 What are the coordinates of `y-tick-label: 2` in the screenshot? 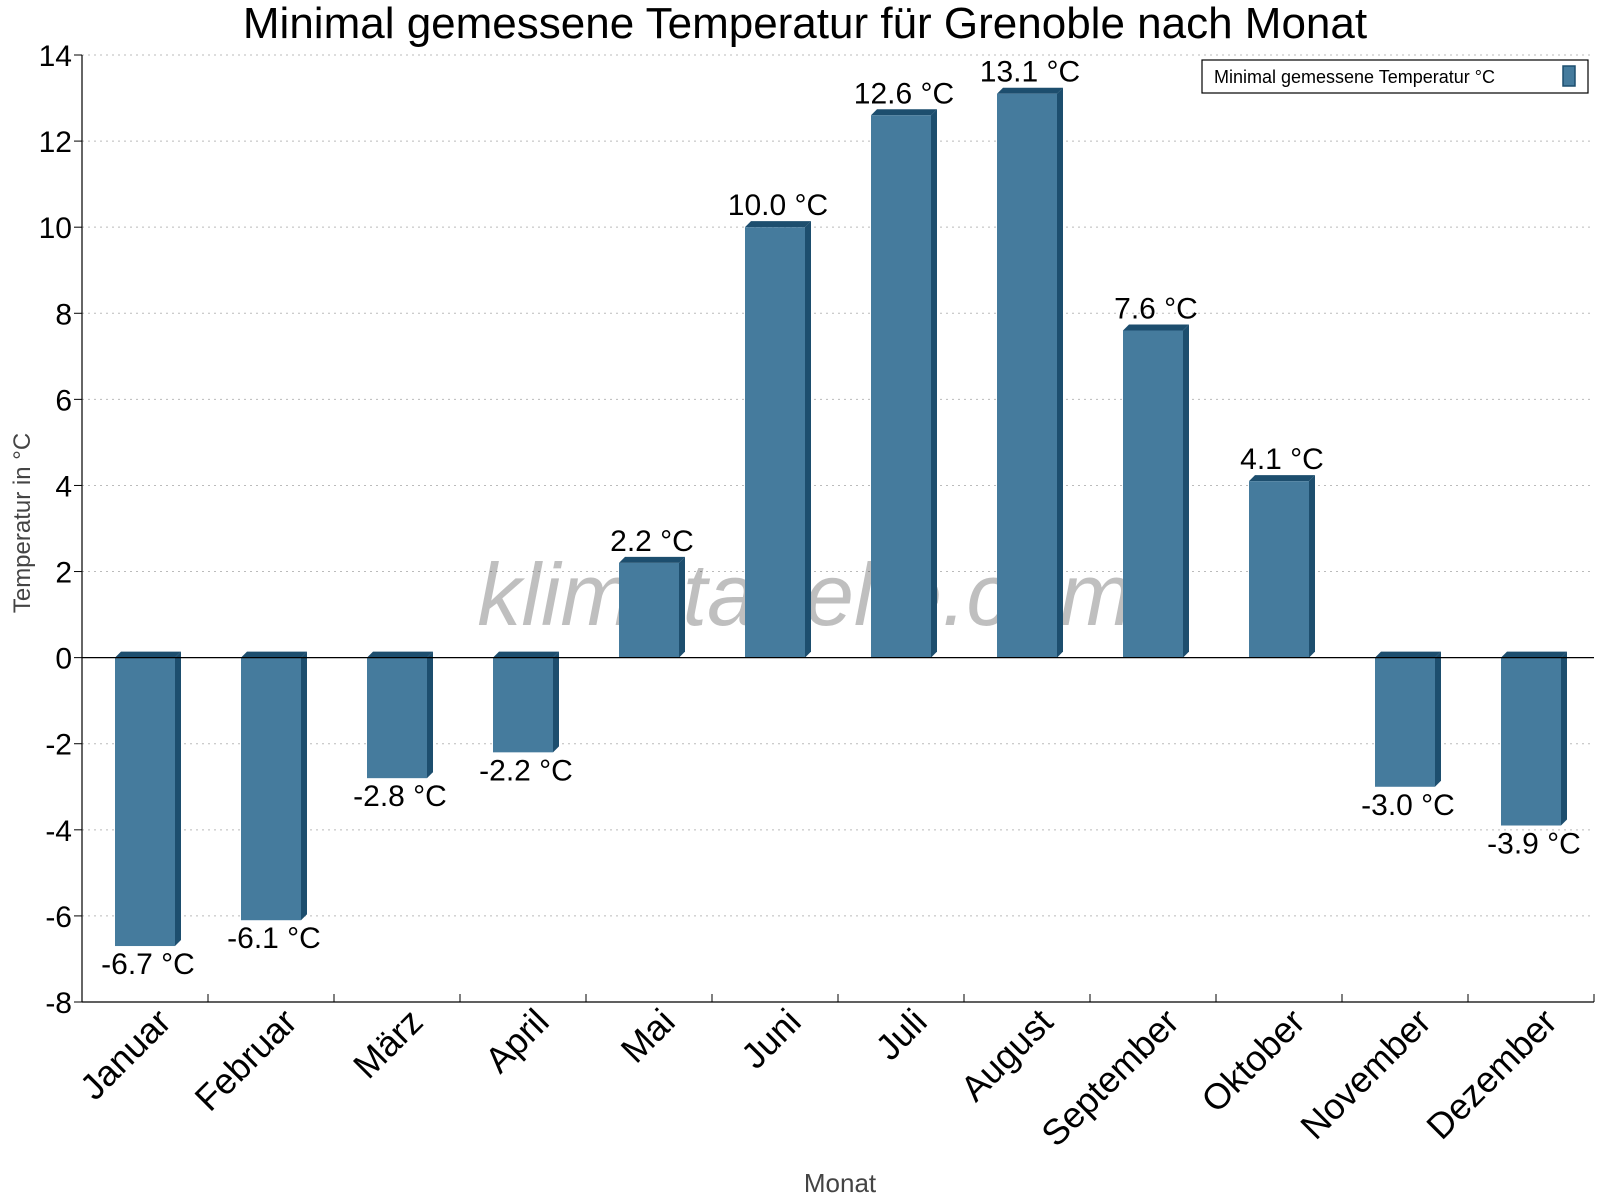 It's located at (63, 573).